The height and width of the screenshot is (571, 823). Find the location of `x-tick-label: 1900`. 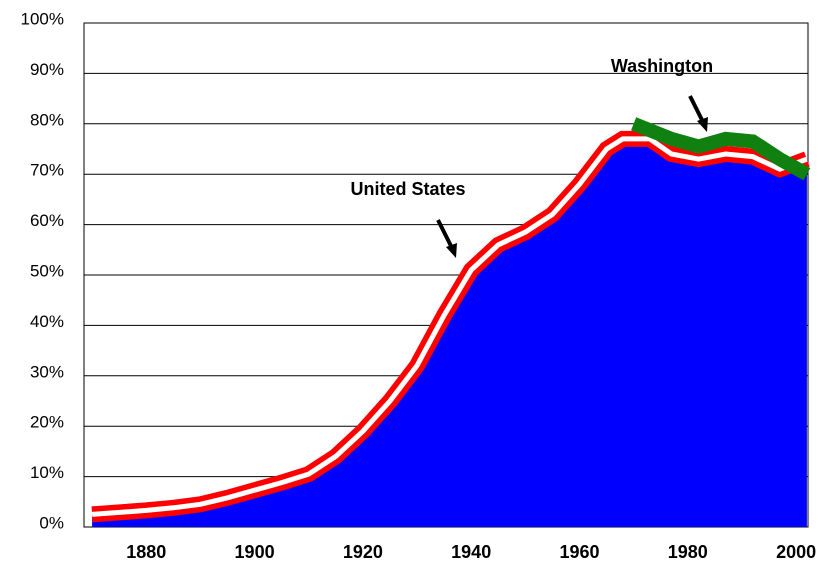

x-tick-label: 1900 is located at coordinates (255, 552).